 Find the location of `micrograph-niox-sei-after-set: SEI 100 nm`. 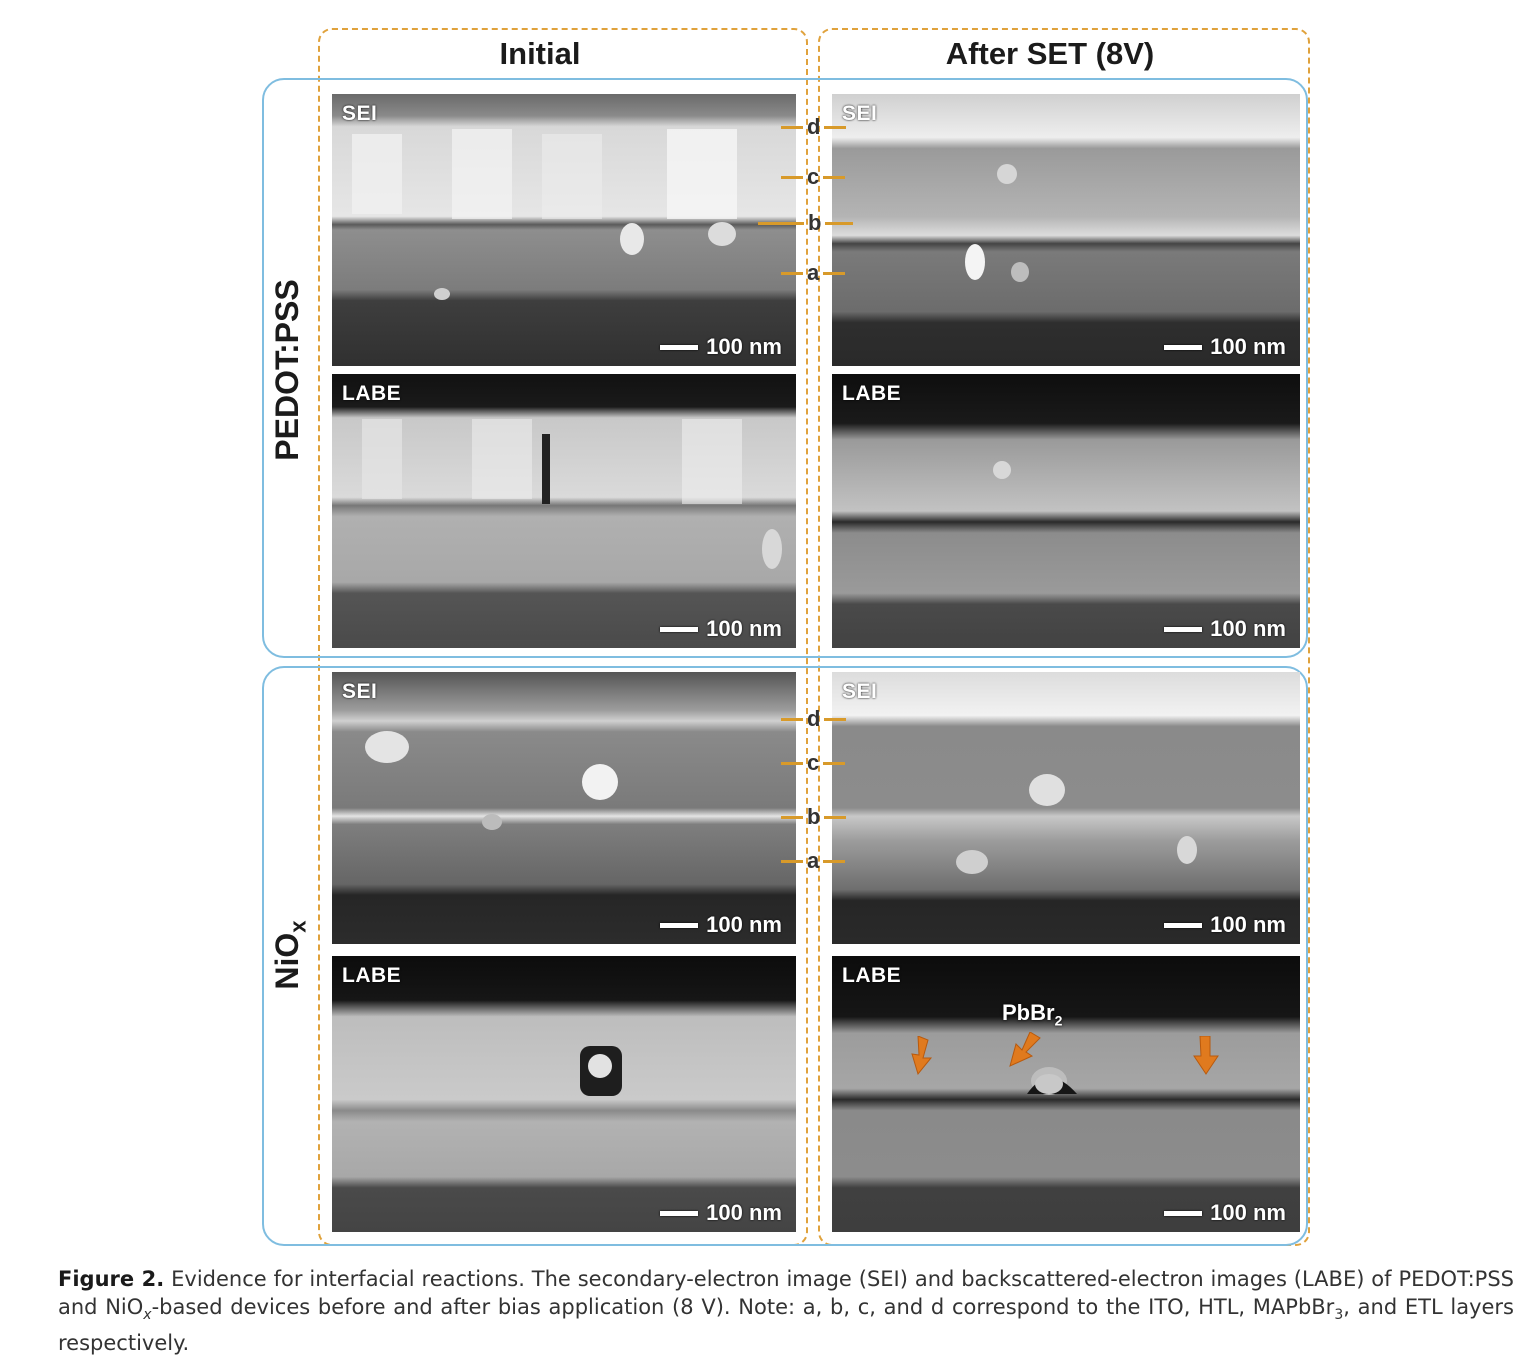

micrograph-niox-sei-after-set: SEI 100 nm is located at coordinates (1066, 808).